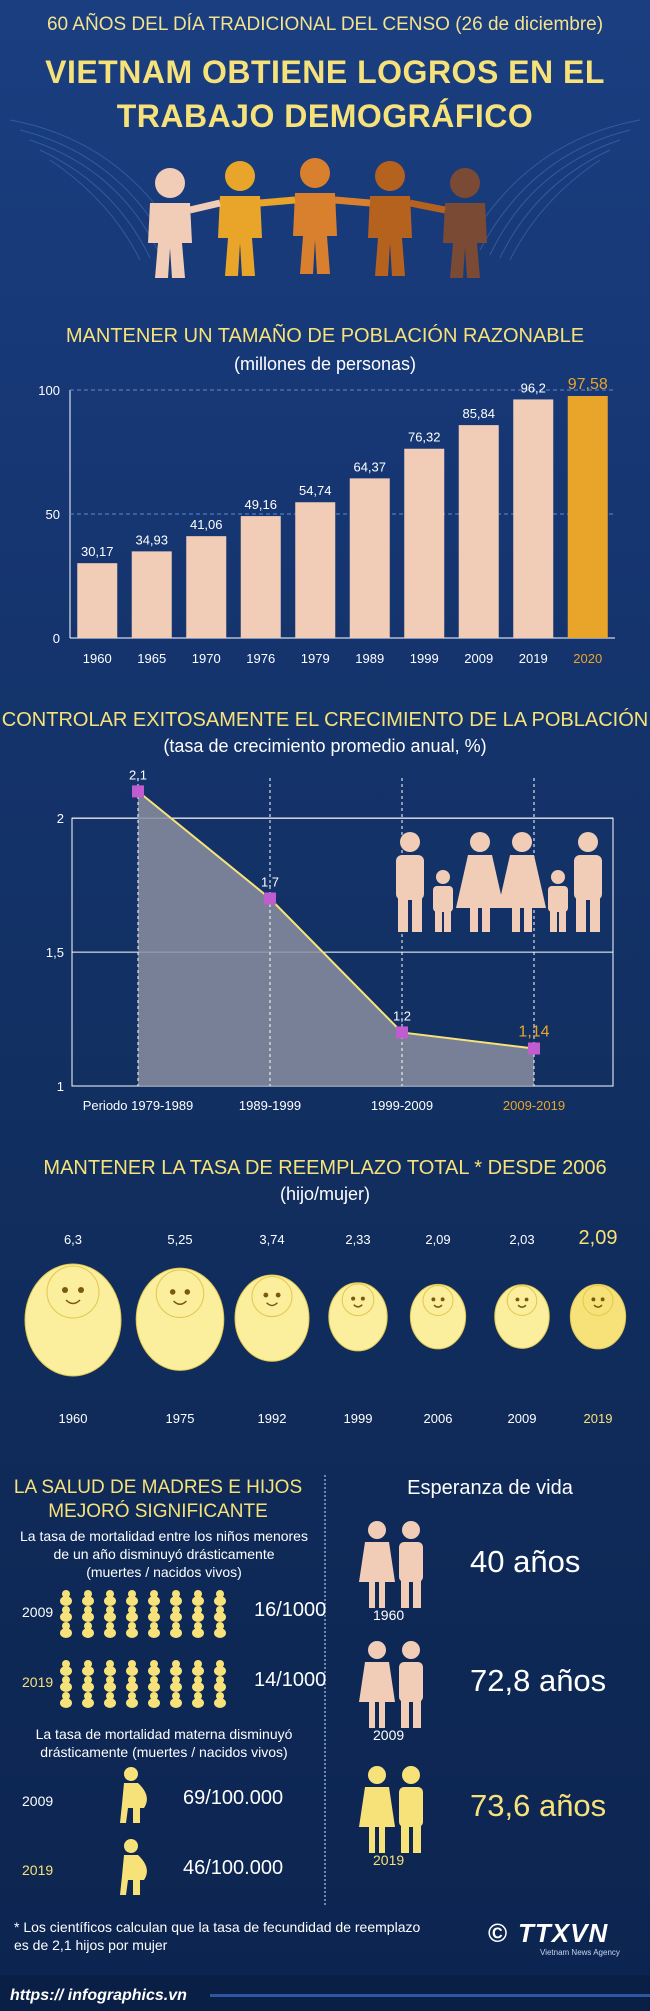 The height and width of the screenshot is (2011, 650). Describe the element at coordinates (588, 384) in the screenshot. I see `bar-value-label: 97,58` at that location.